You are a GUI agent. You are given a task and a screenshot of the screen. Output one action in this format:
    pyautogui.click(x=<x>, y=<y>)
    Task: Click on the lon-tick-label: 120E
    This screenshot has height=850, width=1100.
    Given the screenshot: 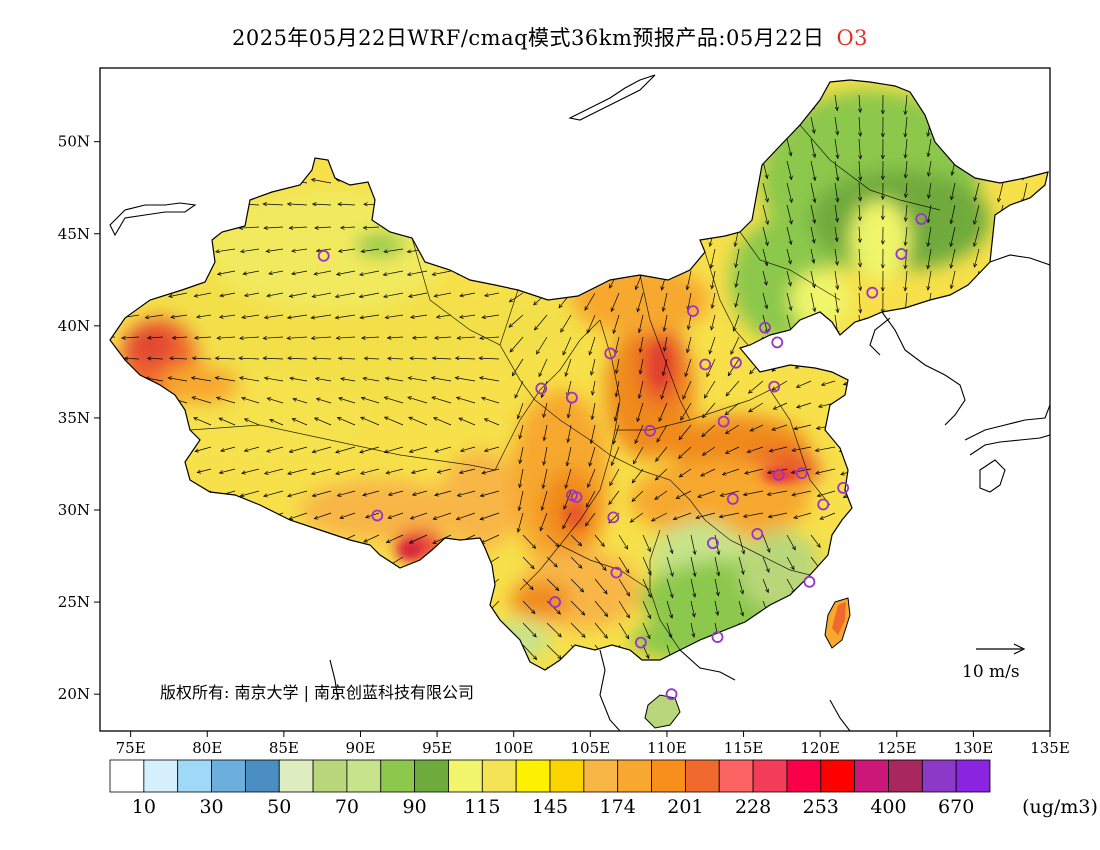 What is the action you would take?
    pyautogui.click(x=820, y=748)
    